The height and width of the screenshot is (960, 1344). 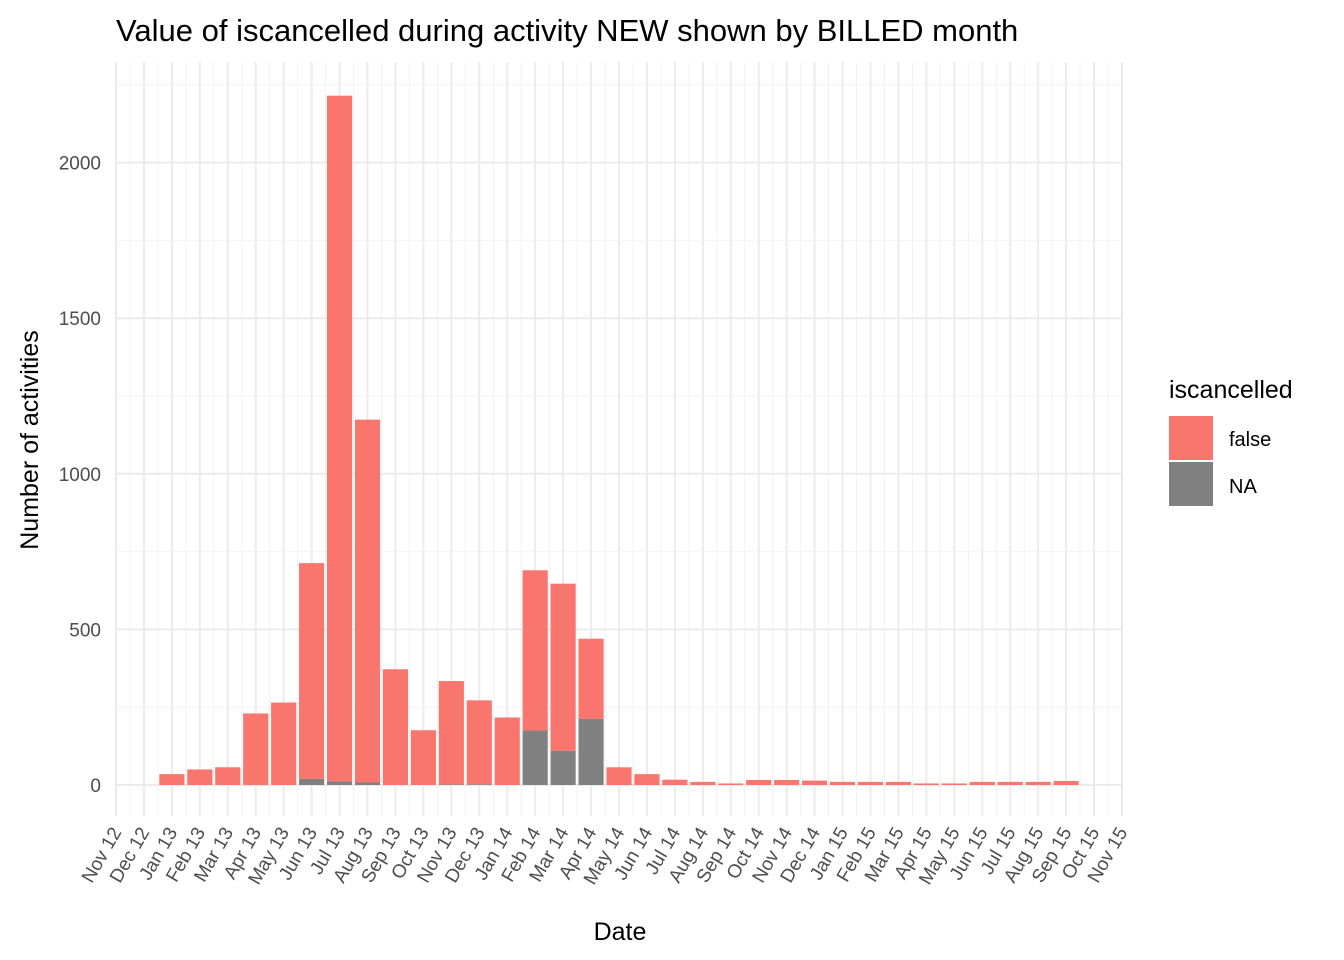 I want to click on y-tick-label: 1500, so click(x=80, y=319).